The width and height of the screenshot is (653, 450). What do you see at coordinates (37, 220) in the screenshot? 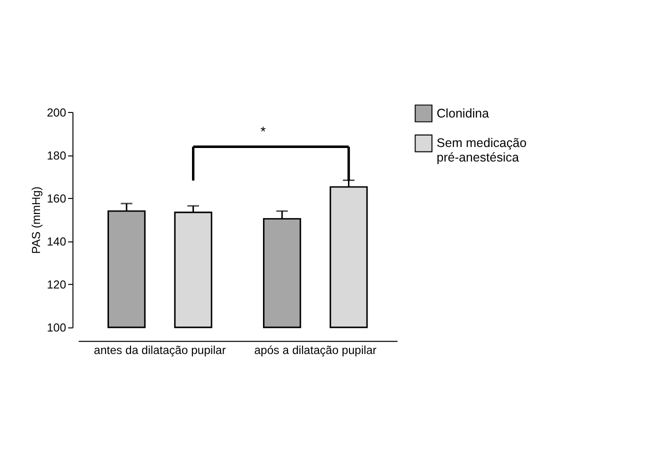
I see `y-axis-title: PAS (mmHg)` at bounding box center [37, 220].